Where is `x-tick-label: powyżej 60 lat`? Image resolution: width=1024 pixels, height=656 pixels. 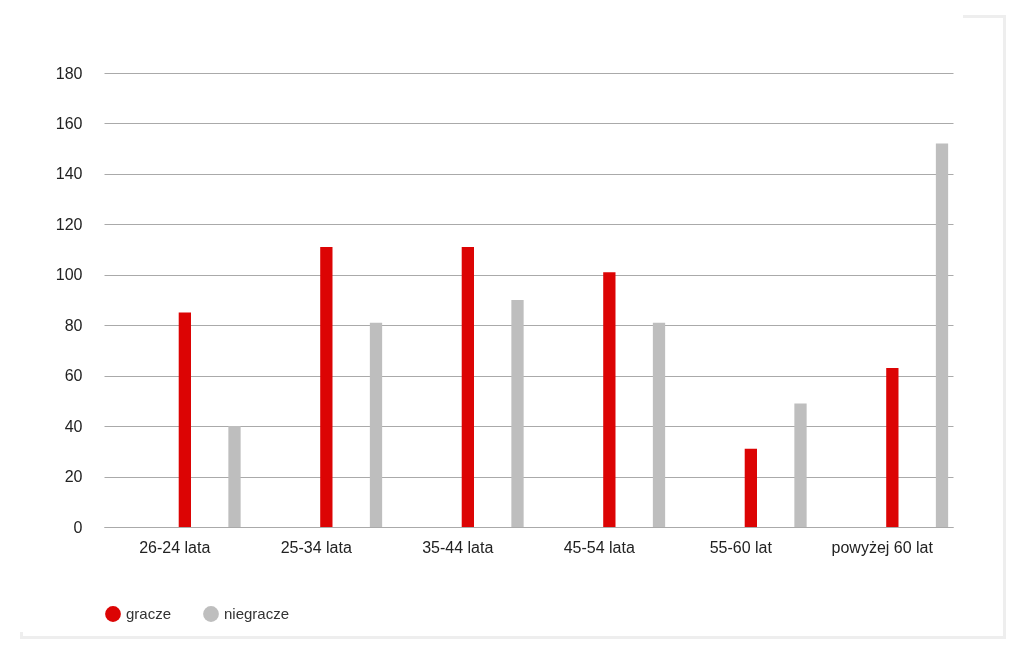 x-tick-label: powyżej 60 lat is located at coordinates (882, 547).